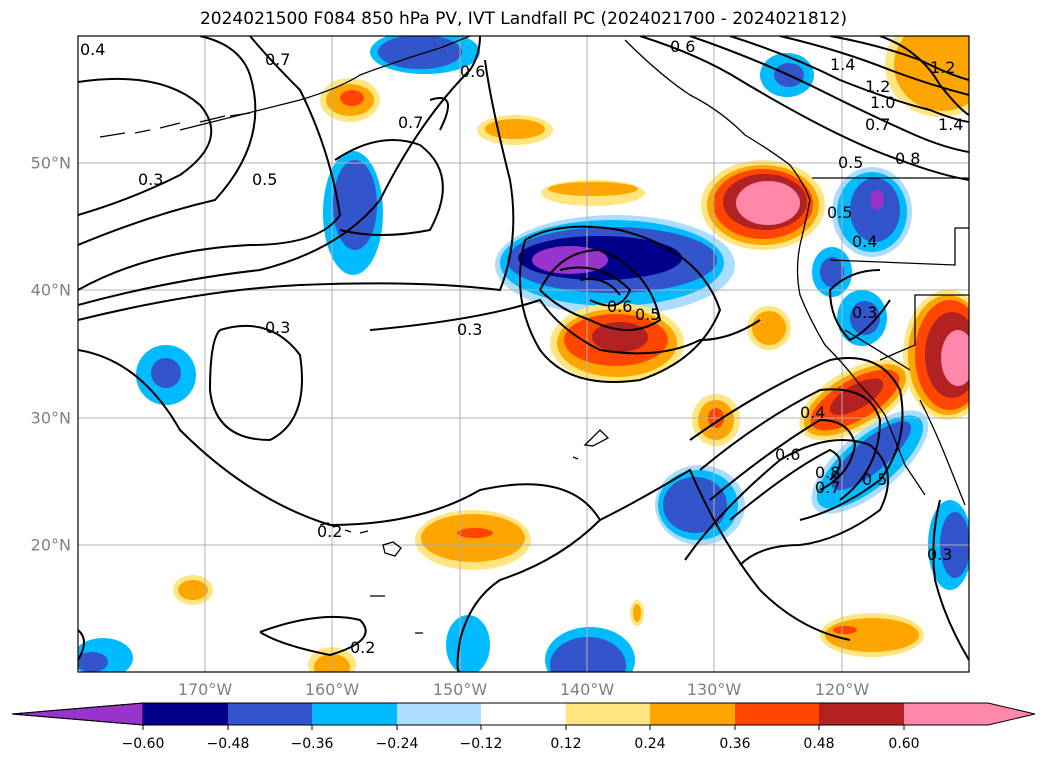 The image size is (1047, 765). Describe the element at coordinates (650, 744) in the screenshot. I see `colorbar-tick-label: 0.24` at that location.